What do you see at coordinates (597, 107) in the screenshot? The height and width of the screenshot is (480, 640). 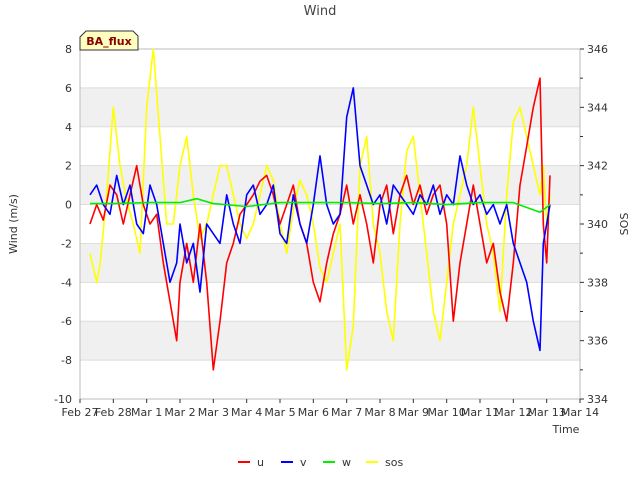 I see `y2-tick-label: 344` at bounding box center [597, 107].